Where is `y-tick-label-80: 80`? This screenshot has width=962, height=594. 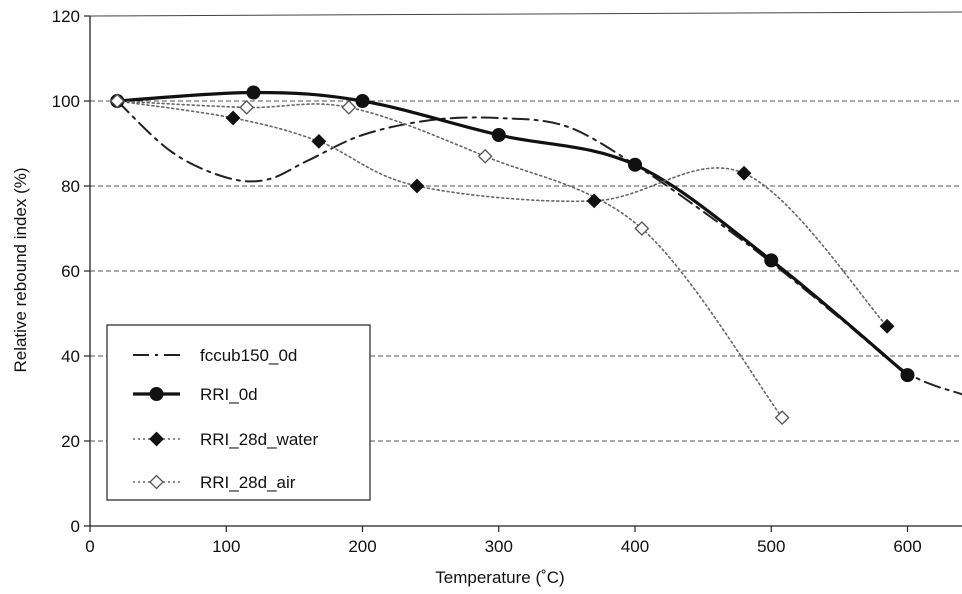
y-tick-label-80: 80 is located at coordinates (70, 186).